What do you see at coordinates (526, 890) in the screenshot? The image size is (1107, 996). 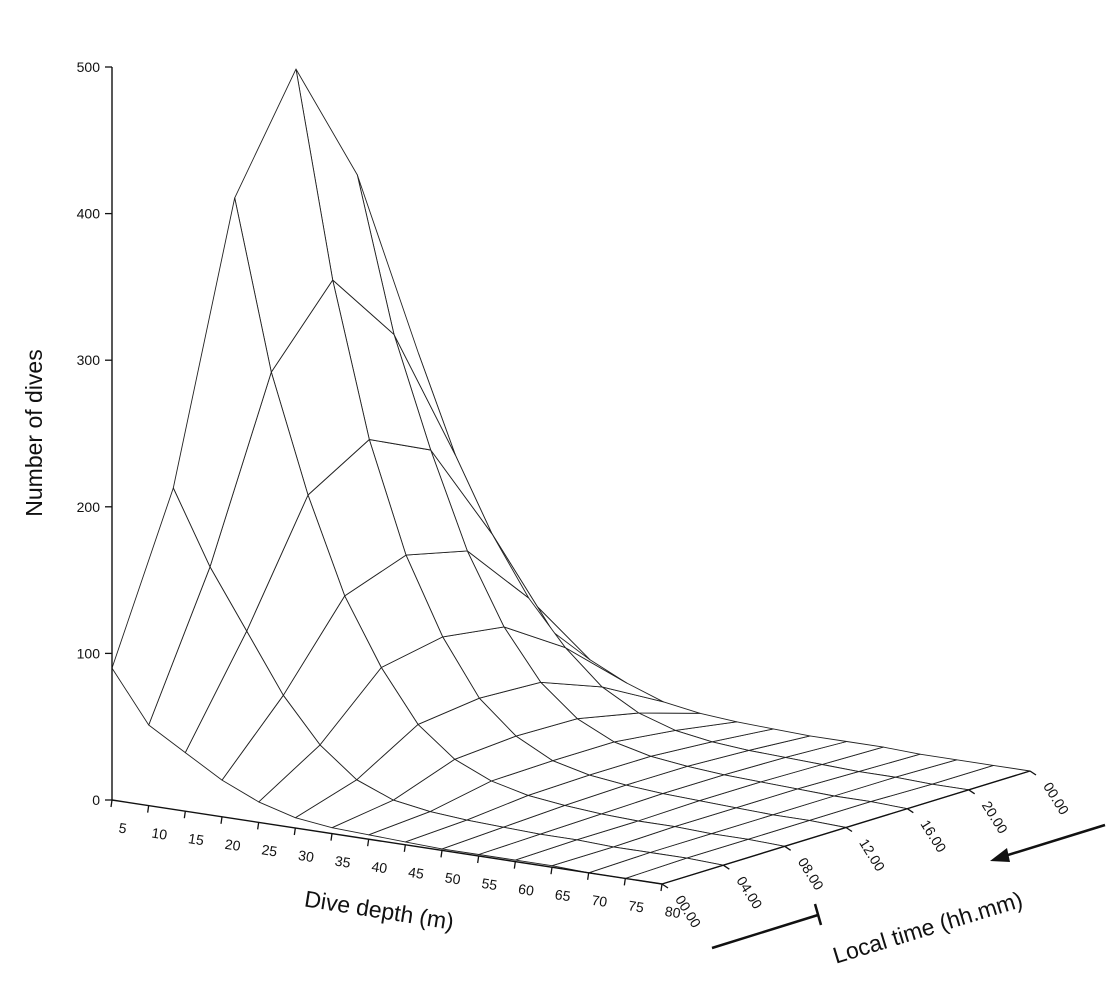 I see `depth-tick-label: 60` at bounding box center [526, 890].